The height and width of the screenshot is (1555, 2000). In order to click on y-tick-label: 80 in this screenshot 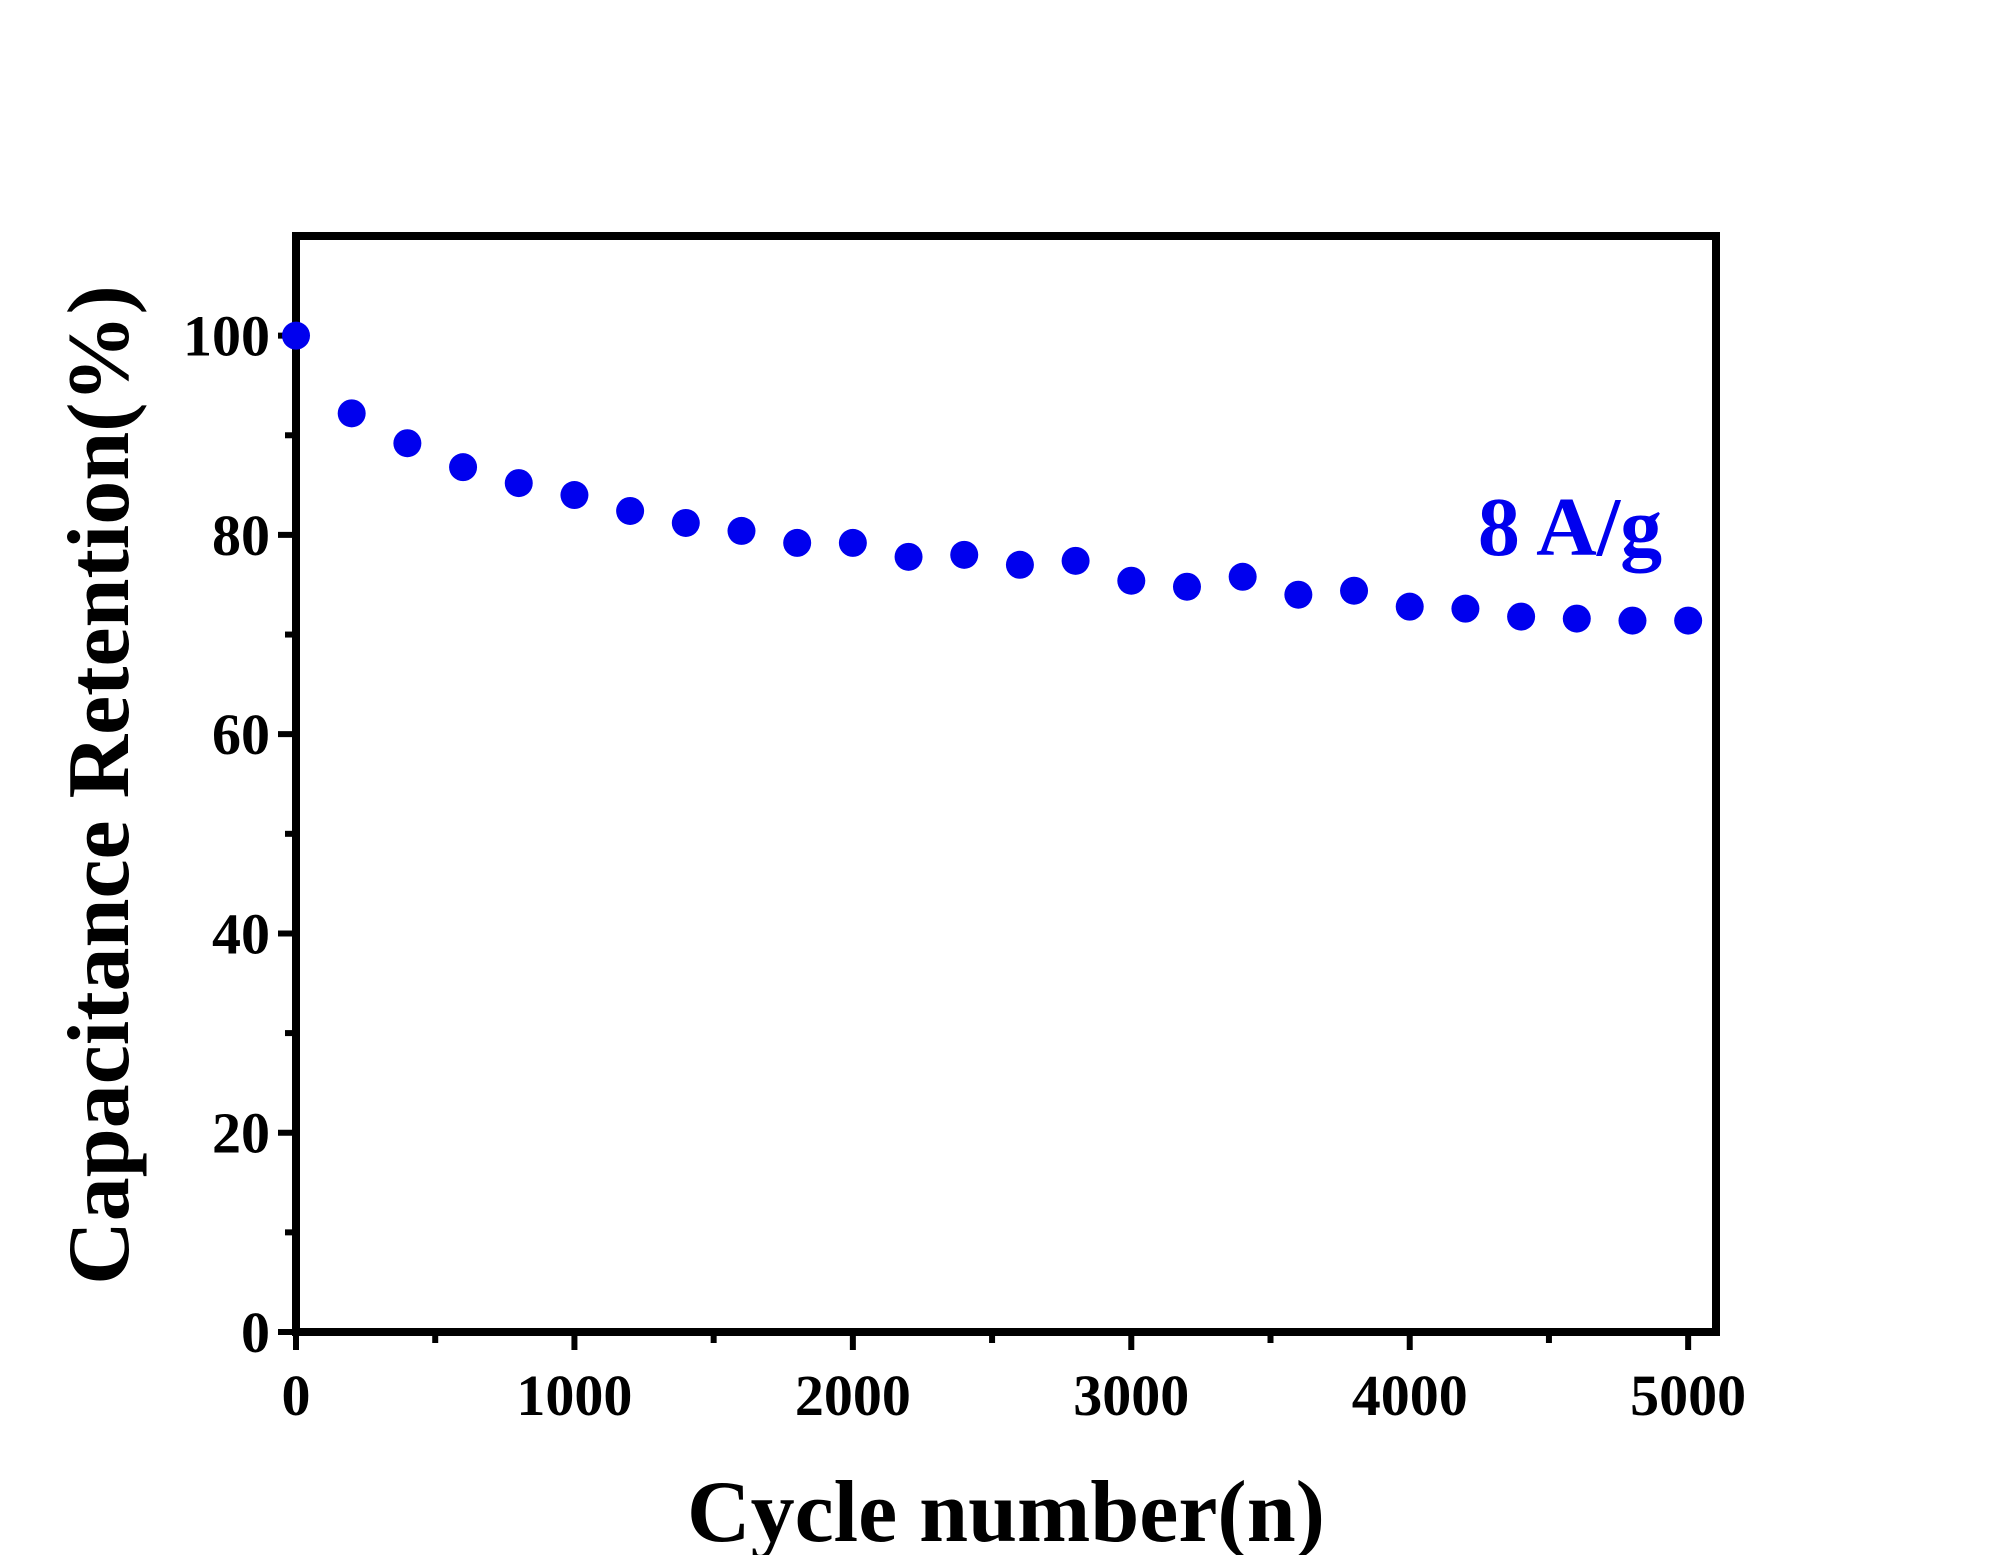, I will do `click(241, 535)`.